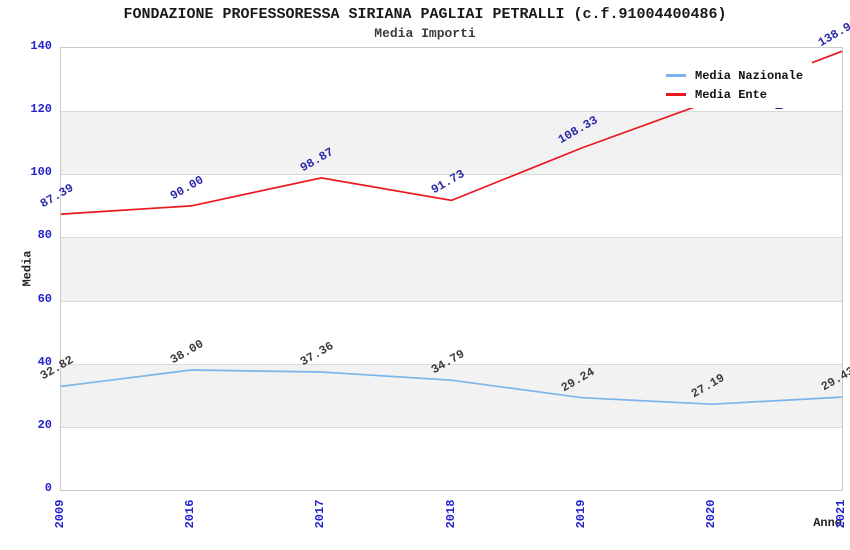 The image size is (850, 550). What do you see at coordinates (710, 514) in the screenshot?
I see `x-tick-label-2020: 2020` at bounding box center [710, 514].